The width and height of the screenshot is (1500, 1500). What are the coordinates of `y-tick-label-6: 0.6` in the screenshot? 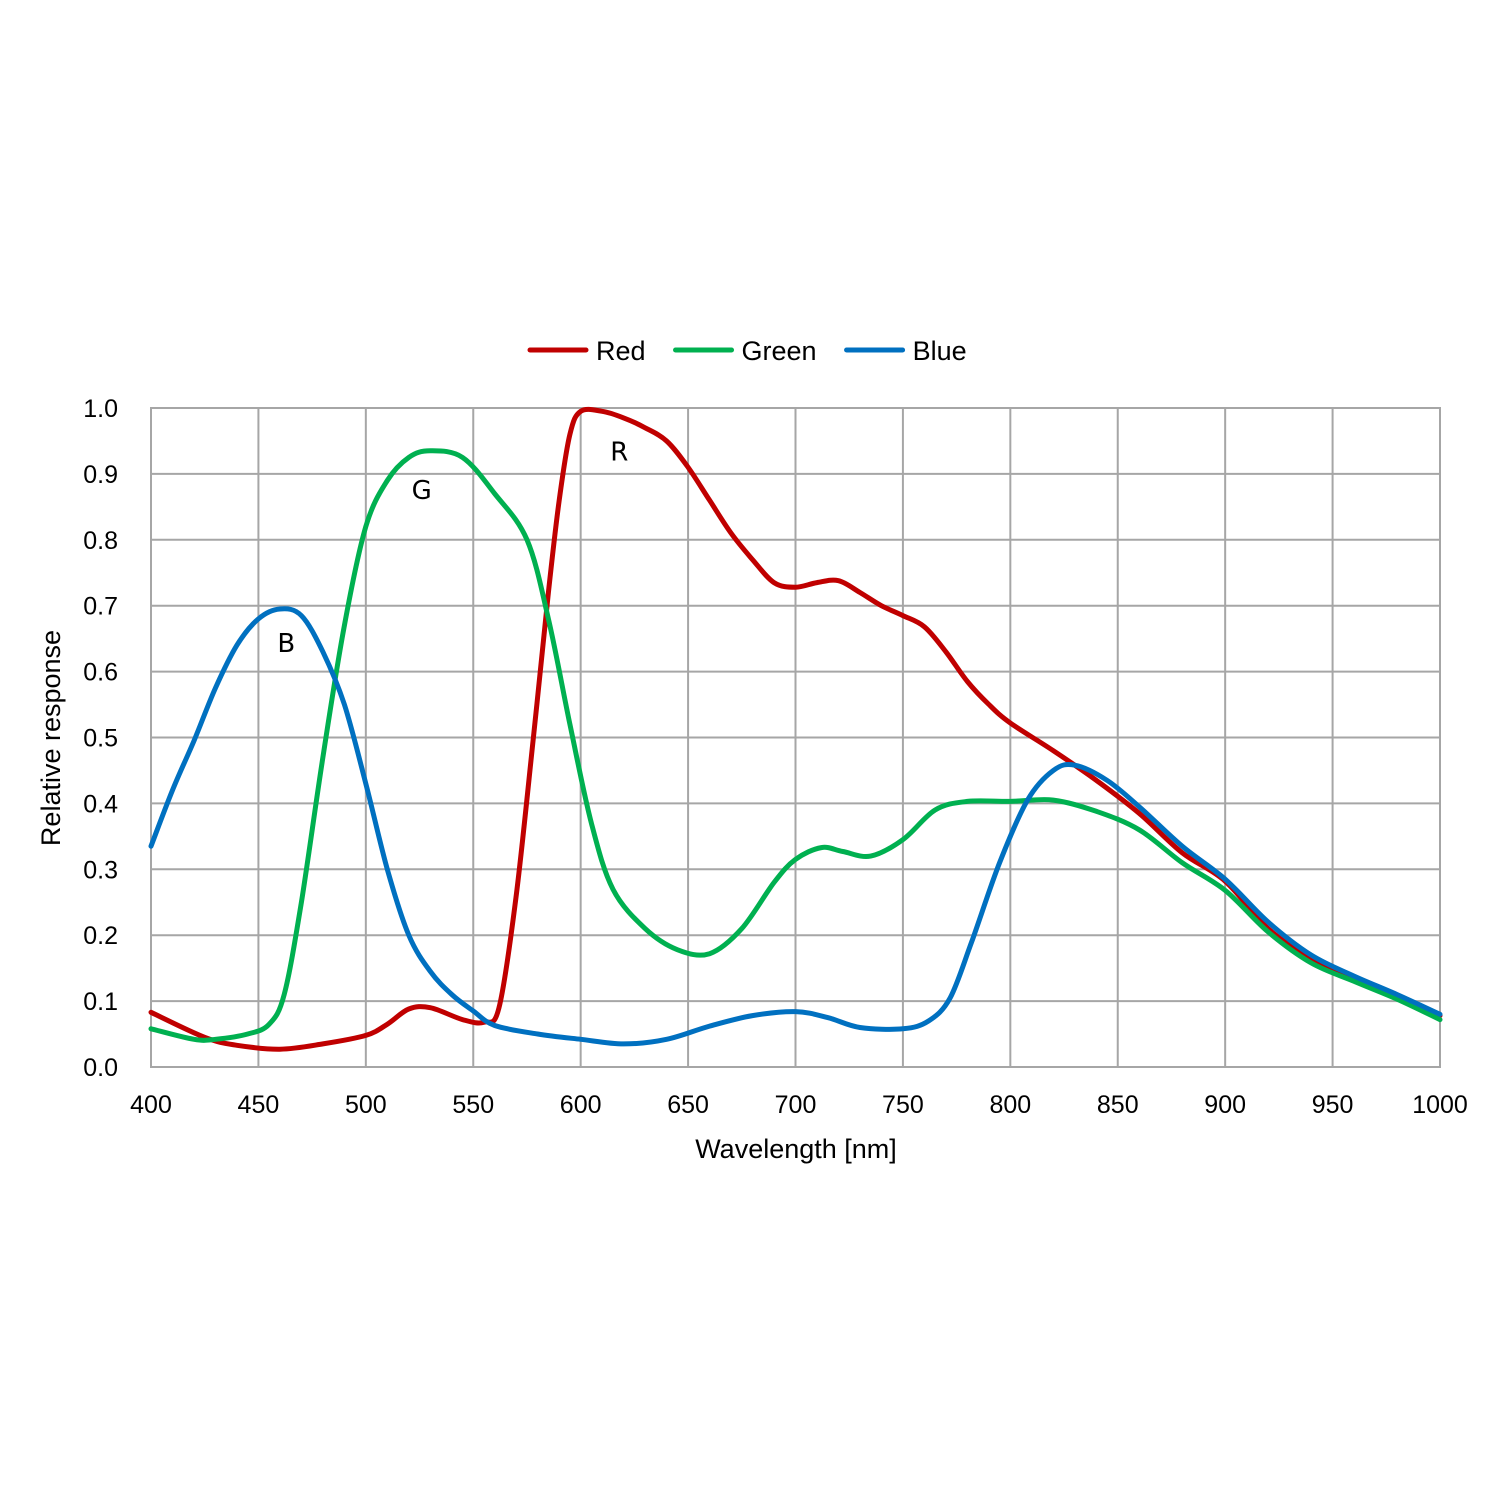 It's located at (100, 673).